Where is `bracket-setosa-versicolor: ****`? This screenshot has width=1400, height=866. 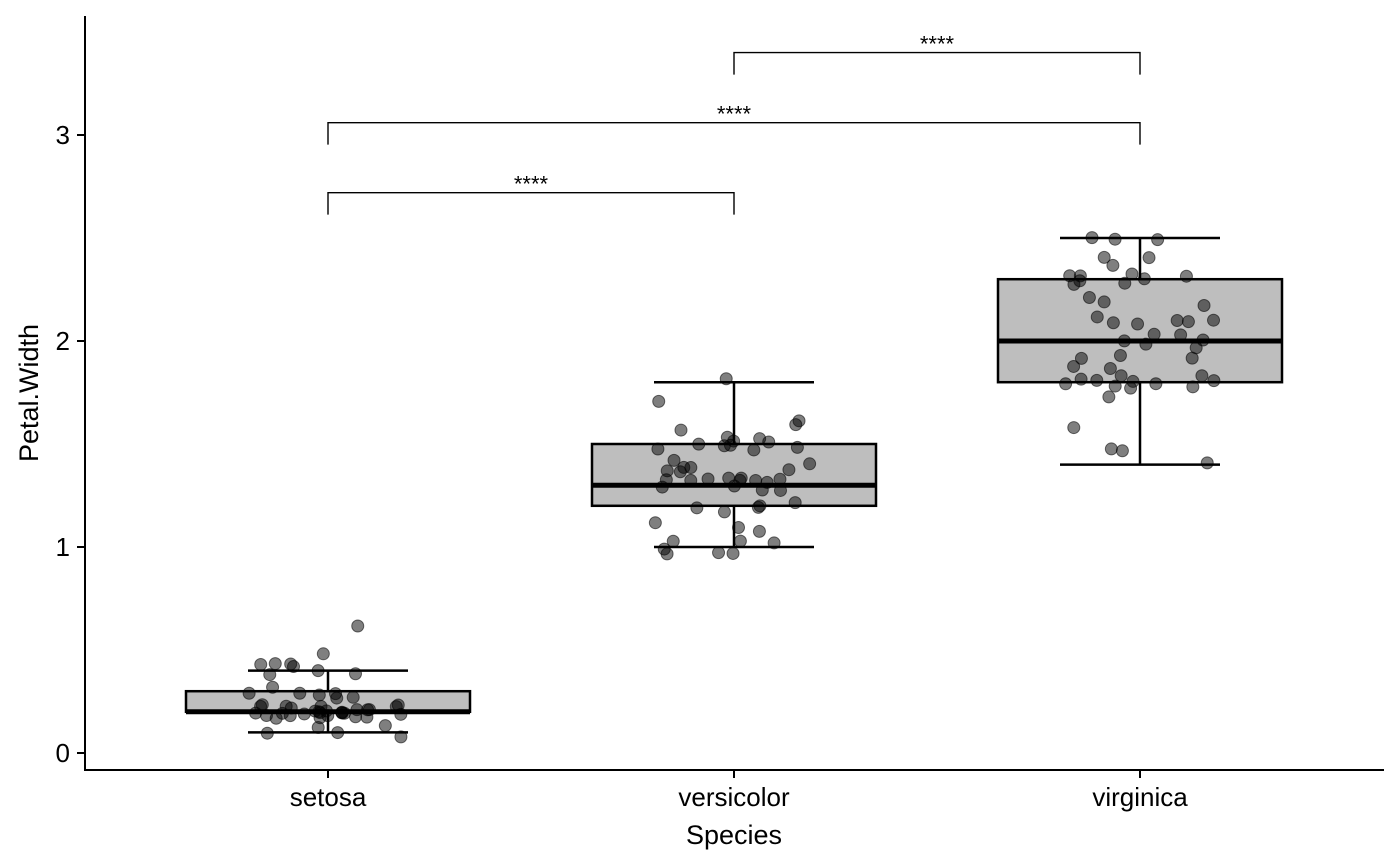 bracket-setosa-versicolor: **** is located at coordinates (531, 193).